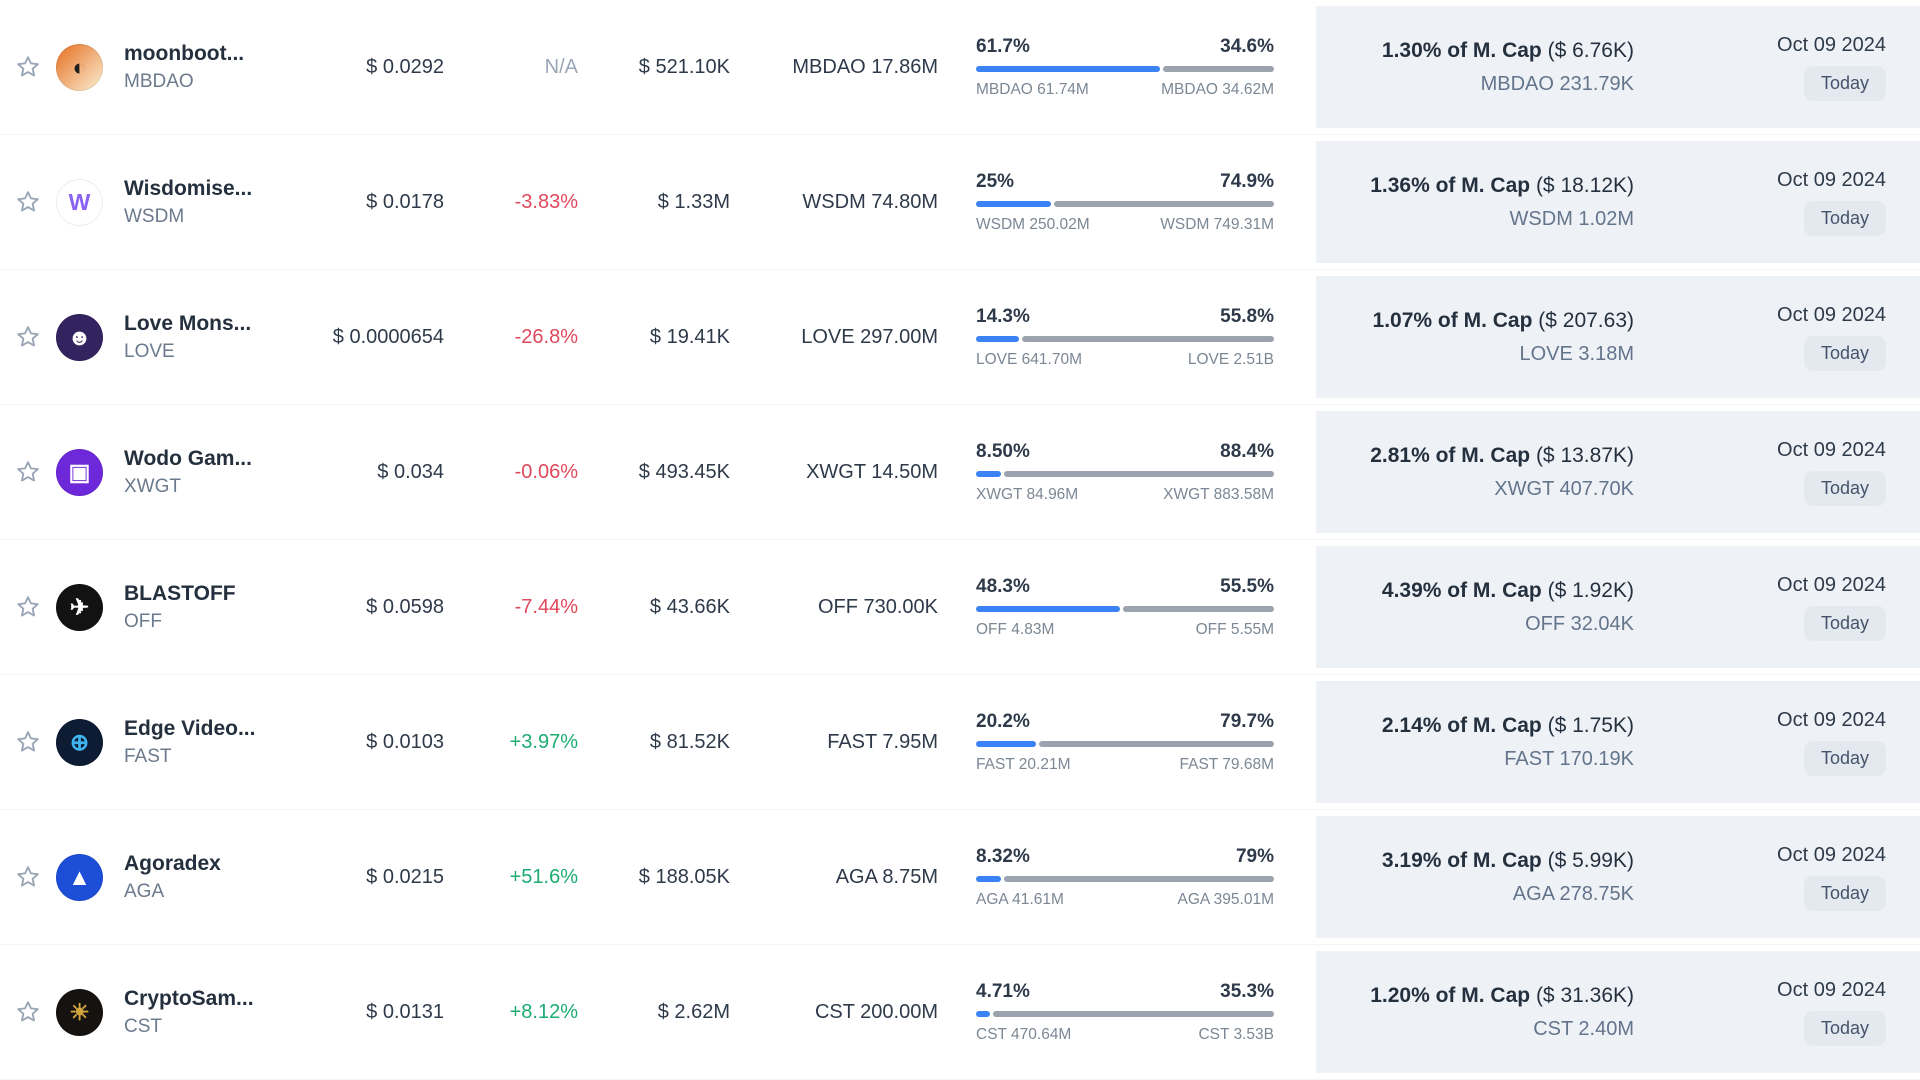  I want to click on unlock-token-amount: OFF 32.04K, so click(1579, 623).